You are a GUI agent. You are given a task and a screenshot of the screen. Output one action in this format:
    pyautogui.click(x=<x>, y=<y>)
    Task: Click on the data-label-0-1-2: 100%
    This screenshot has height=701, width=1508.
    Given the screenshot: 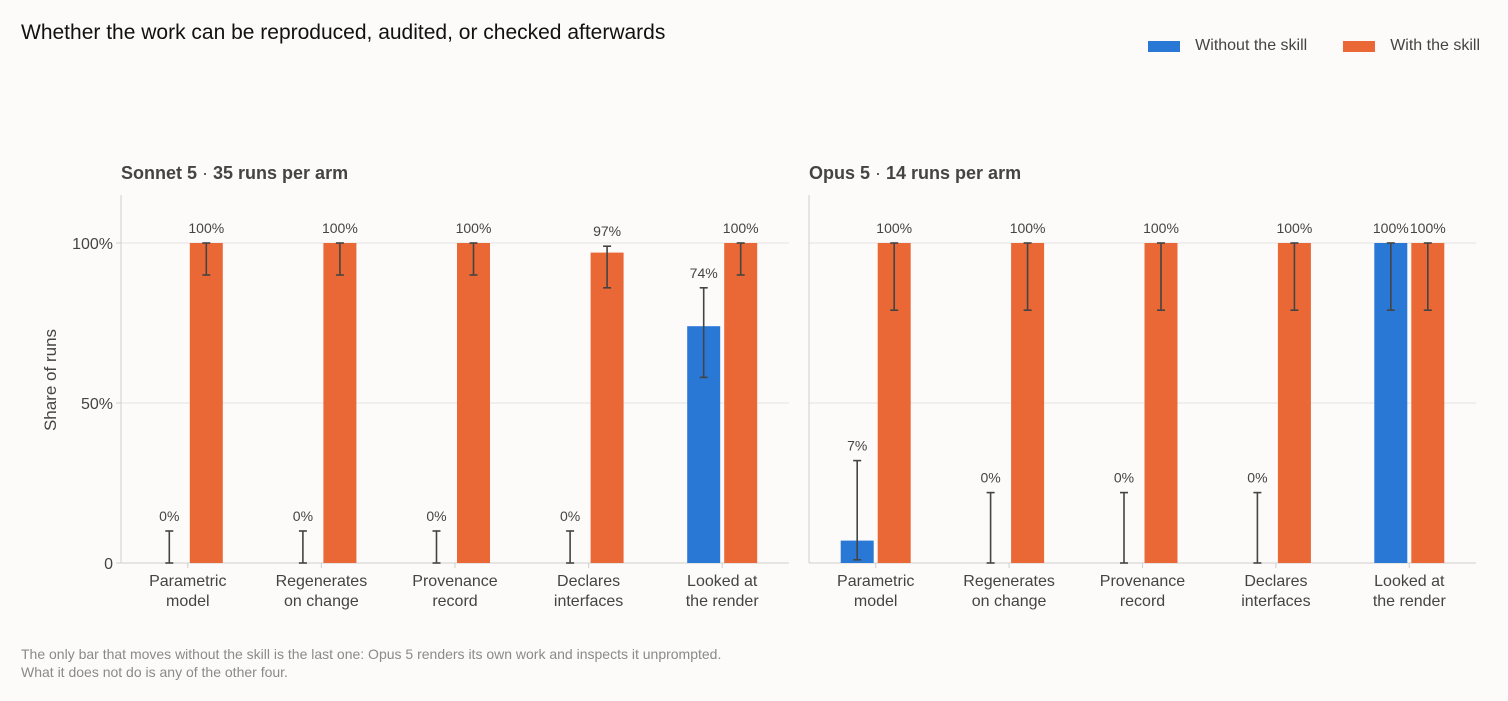 What is the action you would take?
    pyautogui.click(x=474, y=228)
    